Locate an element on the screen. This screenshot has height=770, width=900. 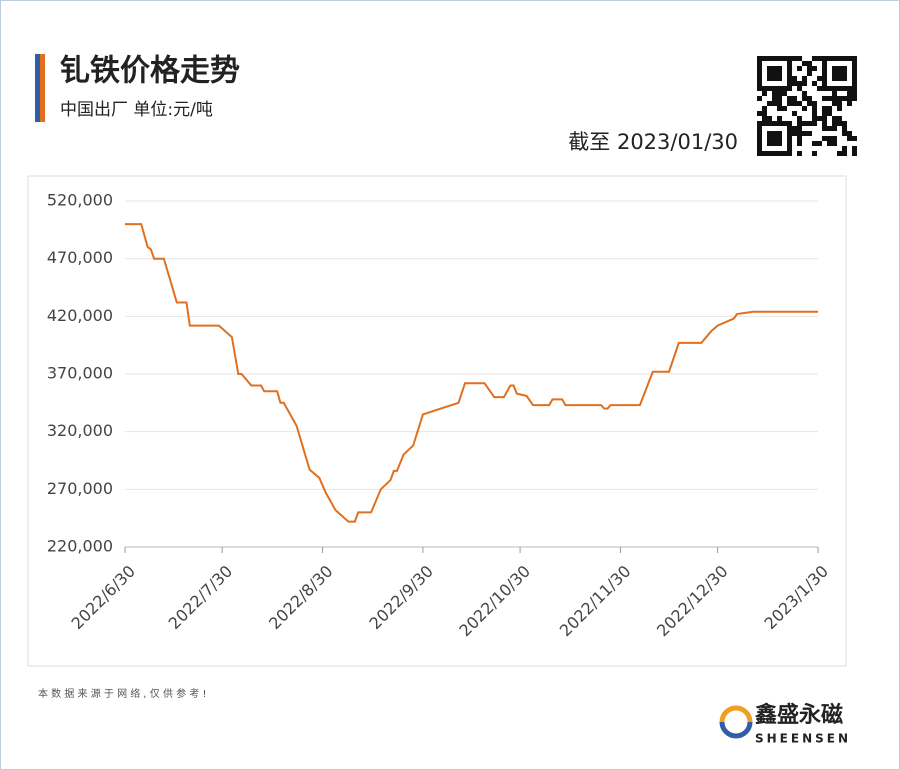
y-tick-label: 370,000 is located at coordinates (80, 373).